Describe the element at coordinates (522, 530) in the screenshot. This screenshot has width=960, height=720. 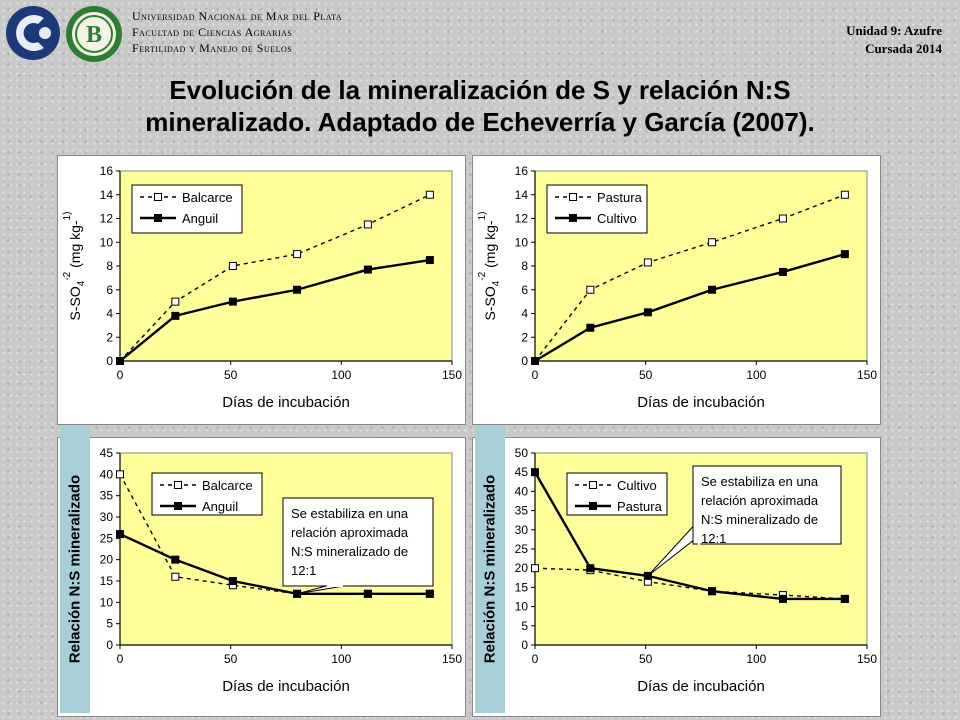
I see `y-tick-label: 30` at that location.